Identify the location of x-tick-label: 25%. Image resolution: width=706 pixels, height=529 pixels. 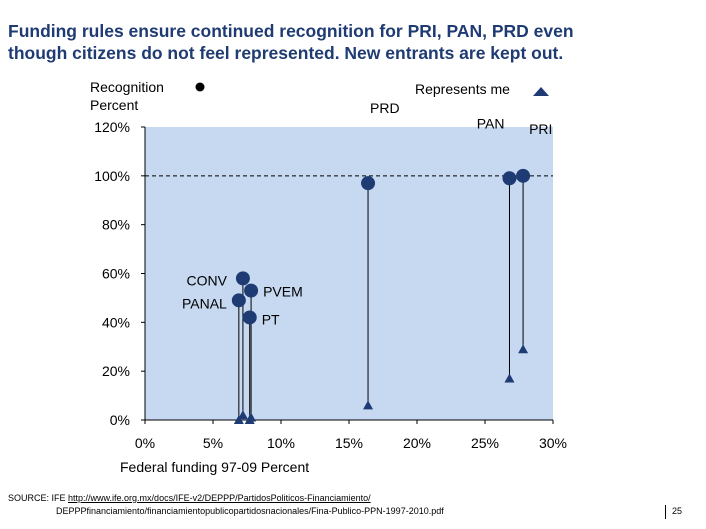
(485, 443).